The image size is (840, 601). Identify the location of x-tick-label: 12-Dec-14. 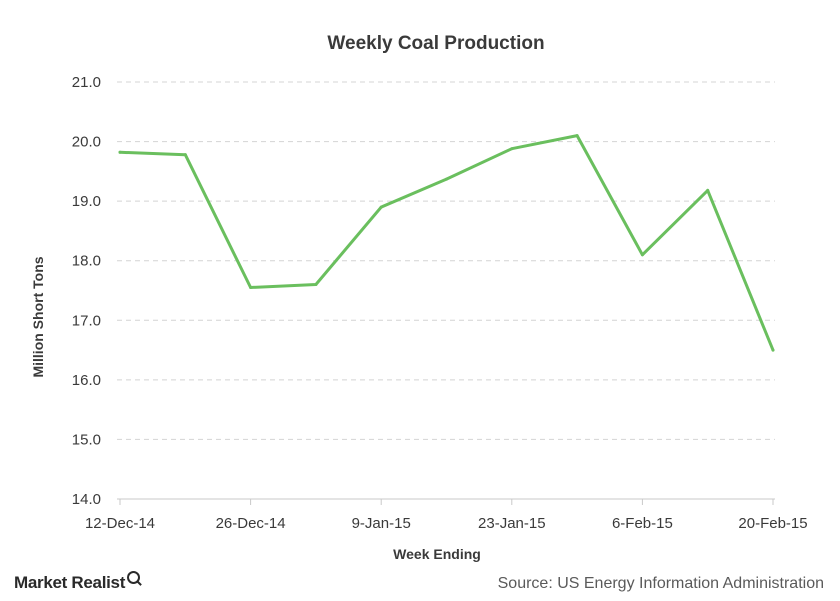
(120, 523).